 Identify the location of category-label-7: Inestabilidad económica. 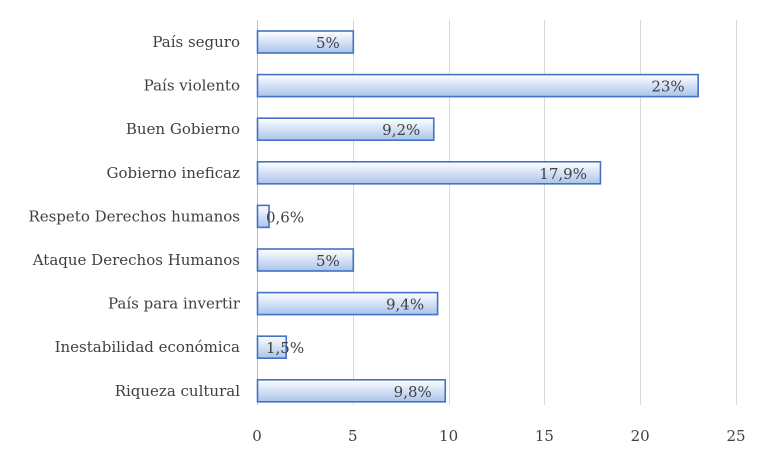
(147, 347).